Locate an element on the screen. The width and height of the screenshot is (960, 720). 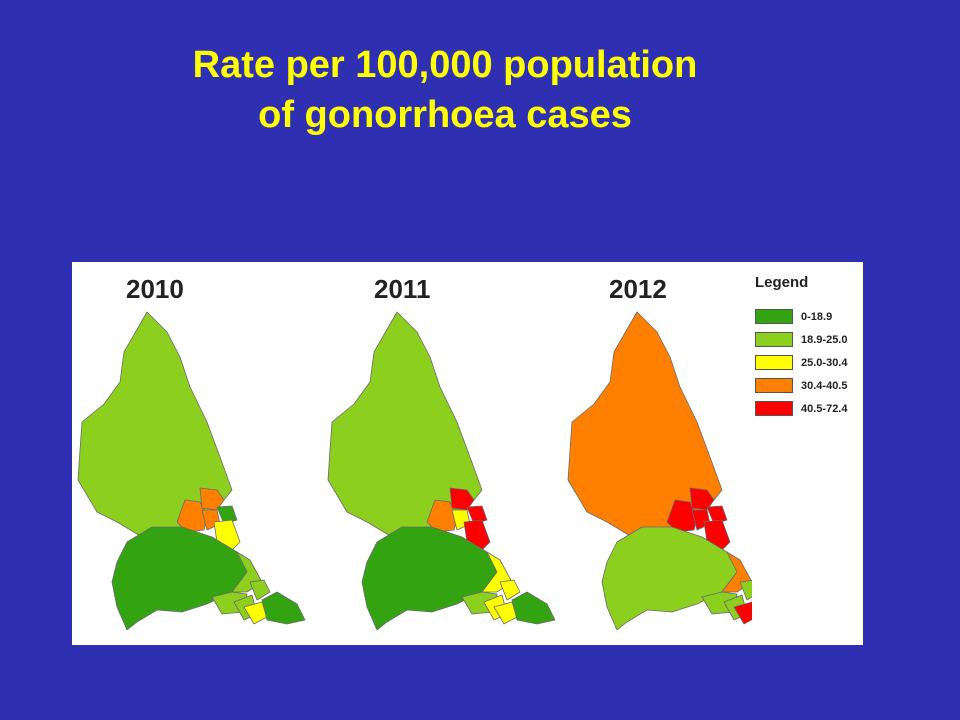
year-label-2011: 2011 is located at coordinates (402, 289).